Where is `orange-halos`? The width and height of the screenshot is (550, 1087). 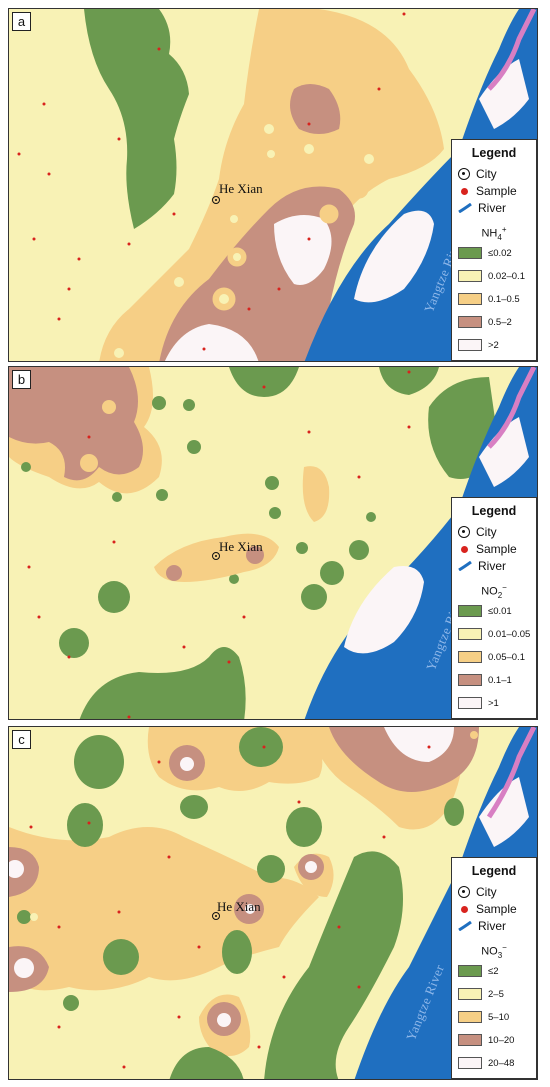 orange-halos is located at coordinates (244, 240).